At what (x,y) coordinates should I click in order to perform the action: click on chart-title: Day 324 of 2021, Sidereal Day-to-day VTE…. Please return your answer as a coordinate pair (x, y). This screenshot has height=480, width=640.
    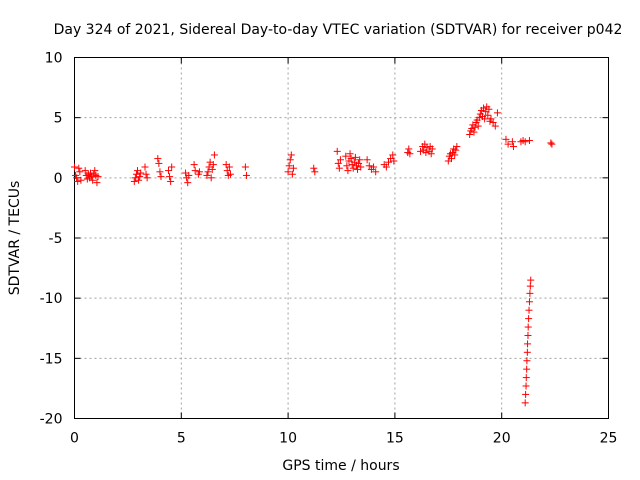
    Looking at the image, I should click on (338, 30).